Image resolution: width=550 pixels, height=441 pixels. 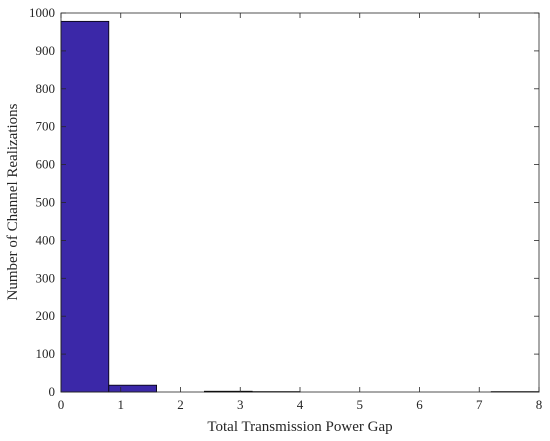 I want to click on y-tick-label: 0, so click(x=52, y=391).